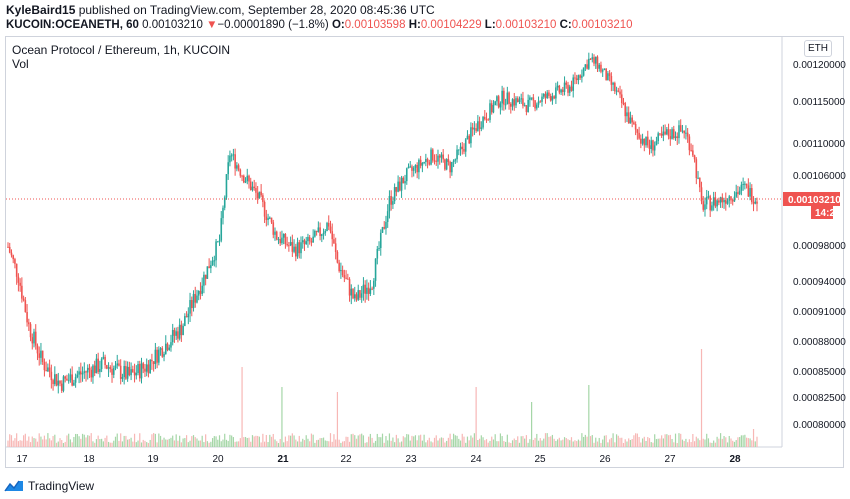 The height and width of the screenshot is (499, 850). I want to click on x-tick-label: 24, so click(476, 459).